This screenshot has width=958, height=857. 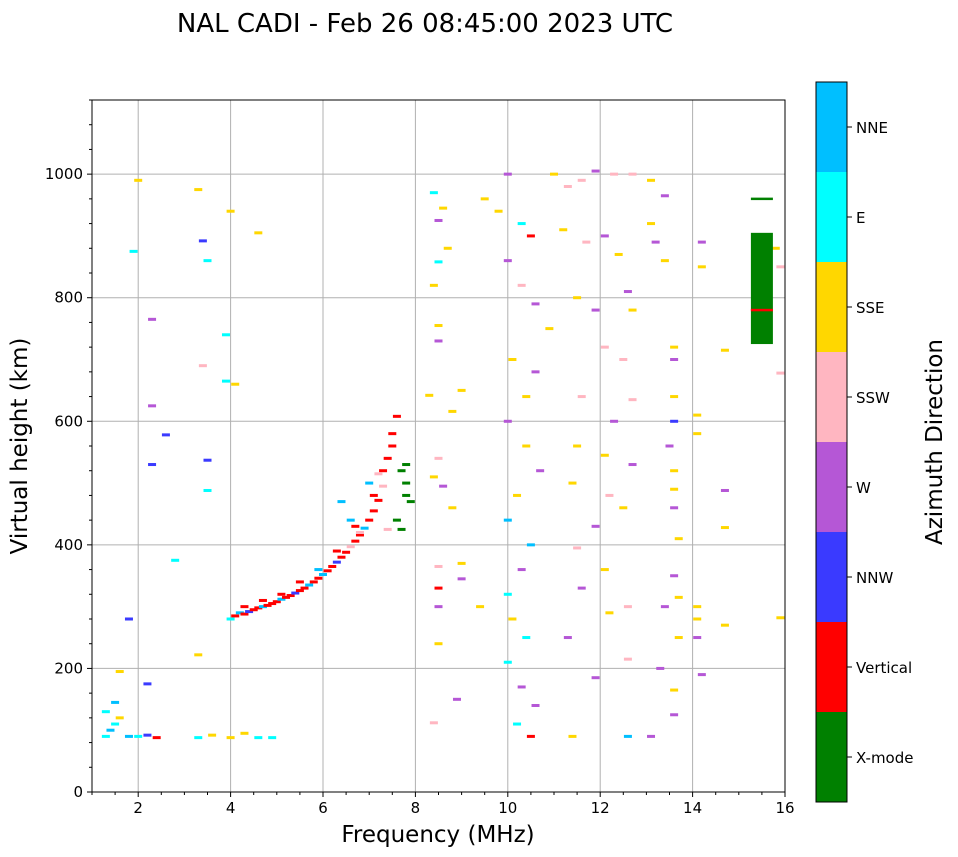 What do you see at coordinates (761, 288) in the screenshot?
I see `echo-segment` at bounding box center [761, 288].